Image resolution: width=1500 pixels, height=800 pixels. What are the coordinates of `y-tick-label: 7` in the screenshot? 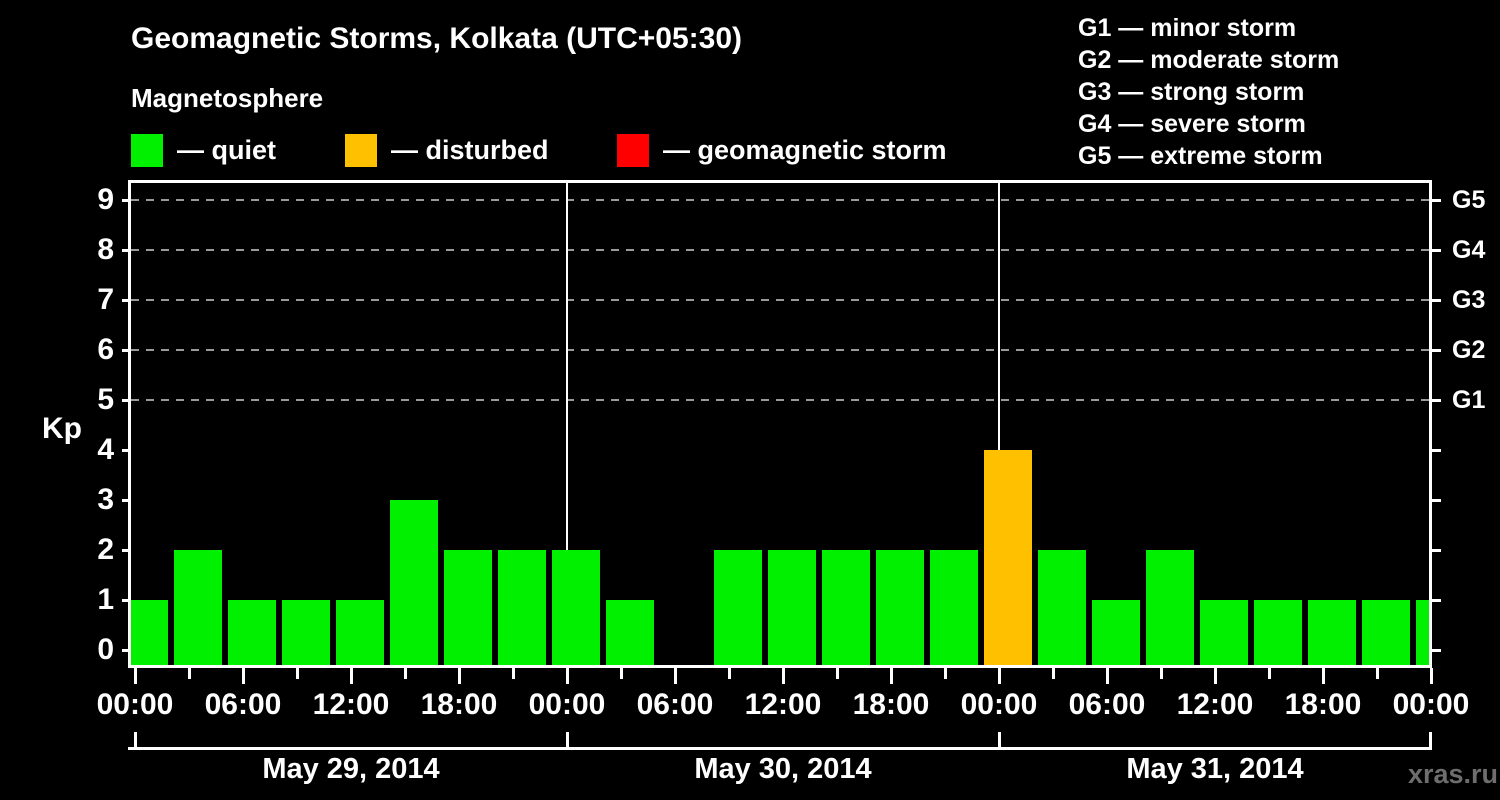 It's located at (105, 299).